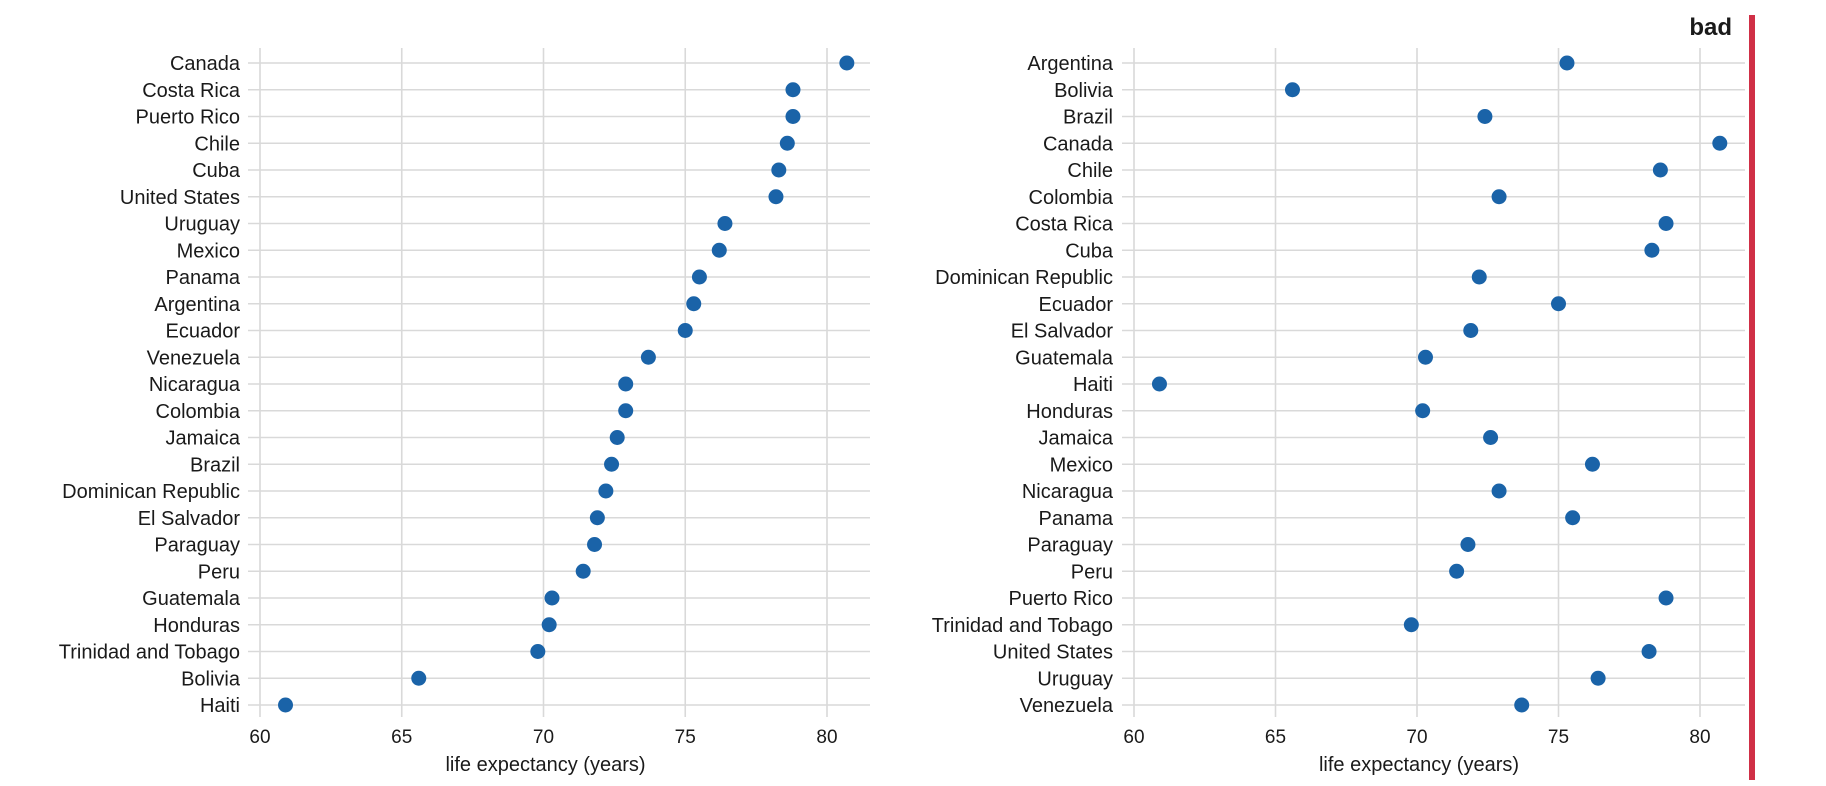  Describe the element at coordinates (1752, 397) in the screenshot. I see `bad-annotation-bar` at that location.